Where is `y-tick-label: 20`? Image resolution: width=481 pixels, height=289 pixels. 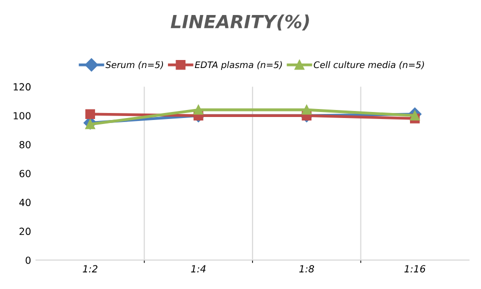 y-tick-label: 20 is located at coordinates (25, 232).